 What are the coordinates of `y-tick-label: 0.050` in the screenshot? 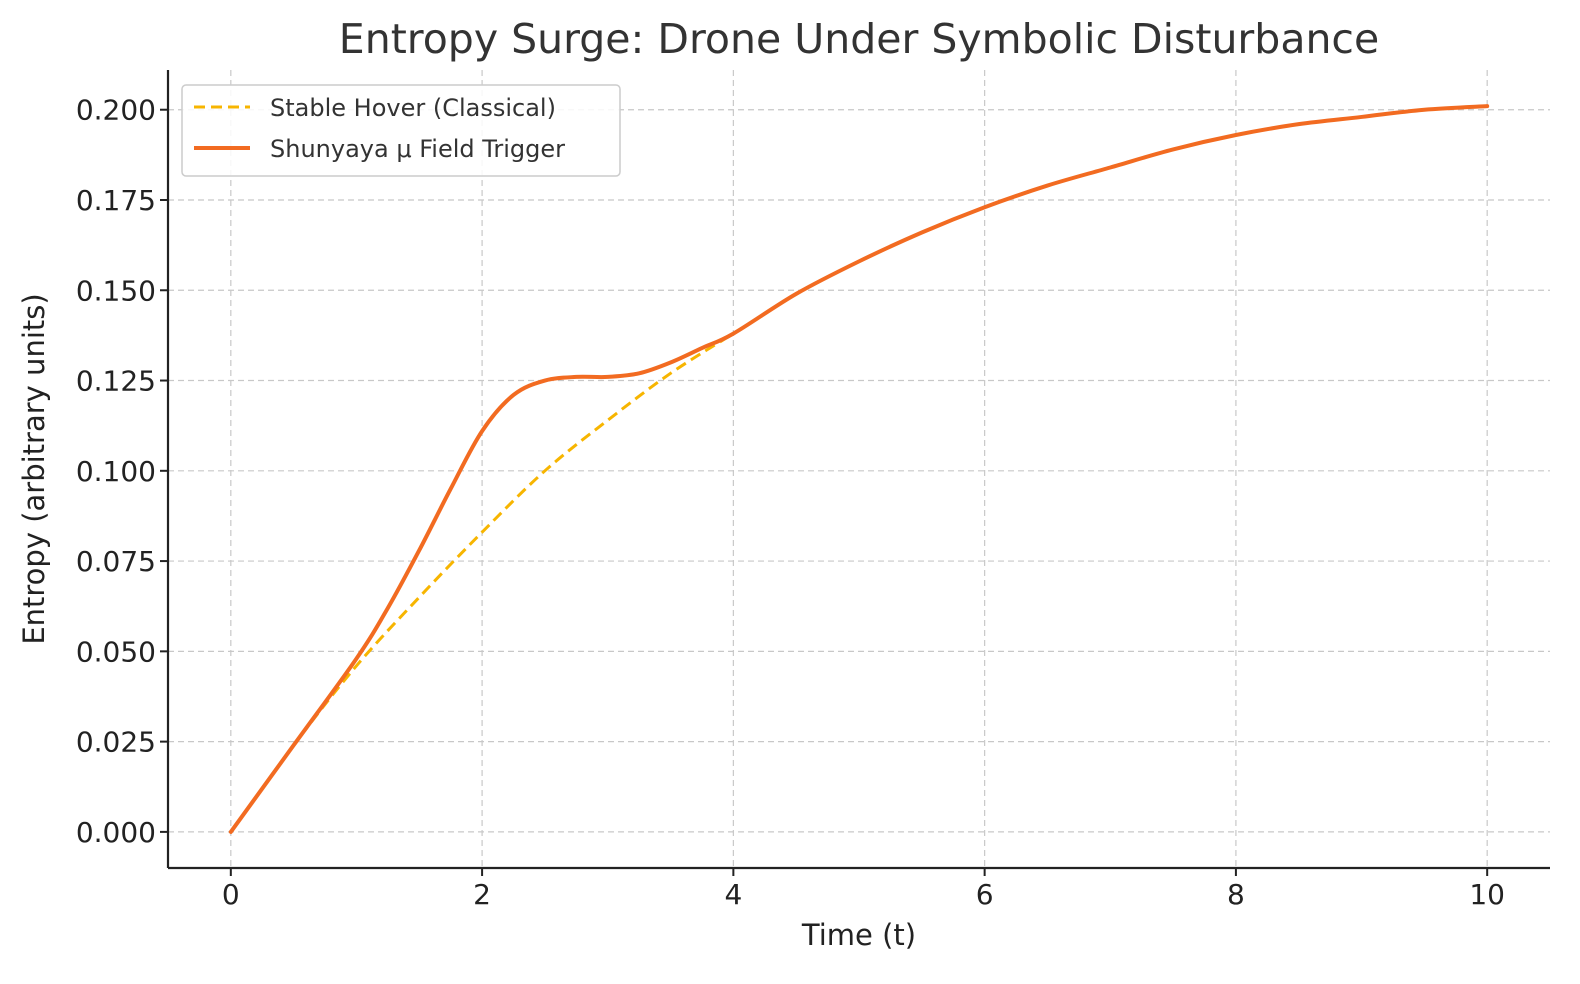 It's located at (116, 651).